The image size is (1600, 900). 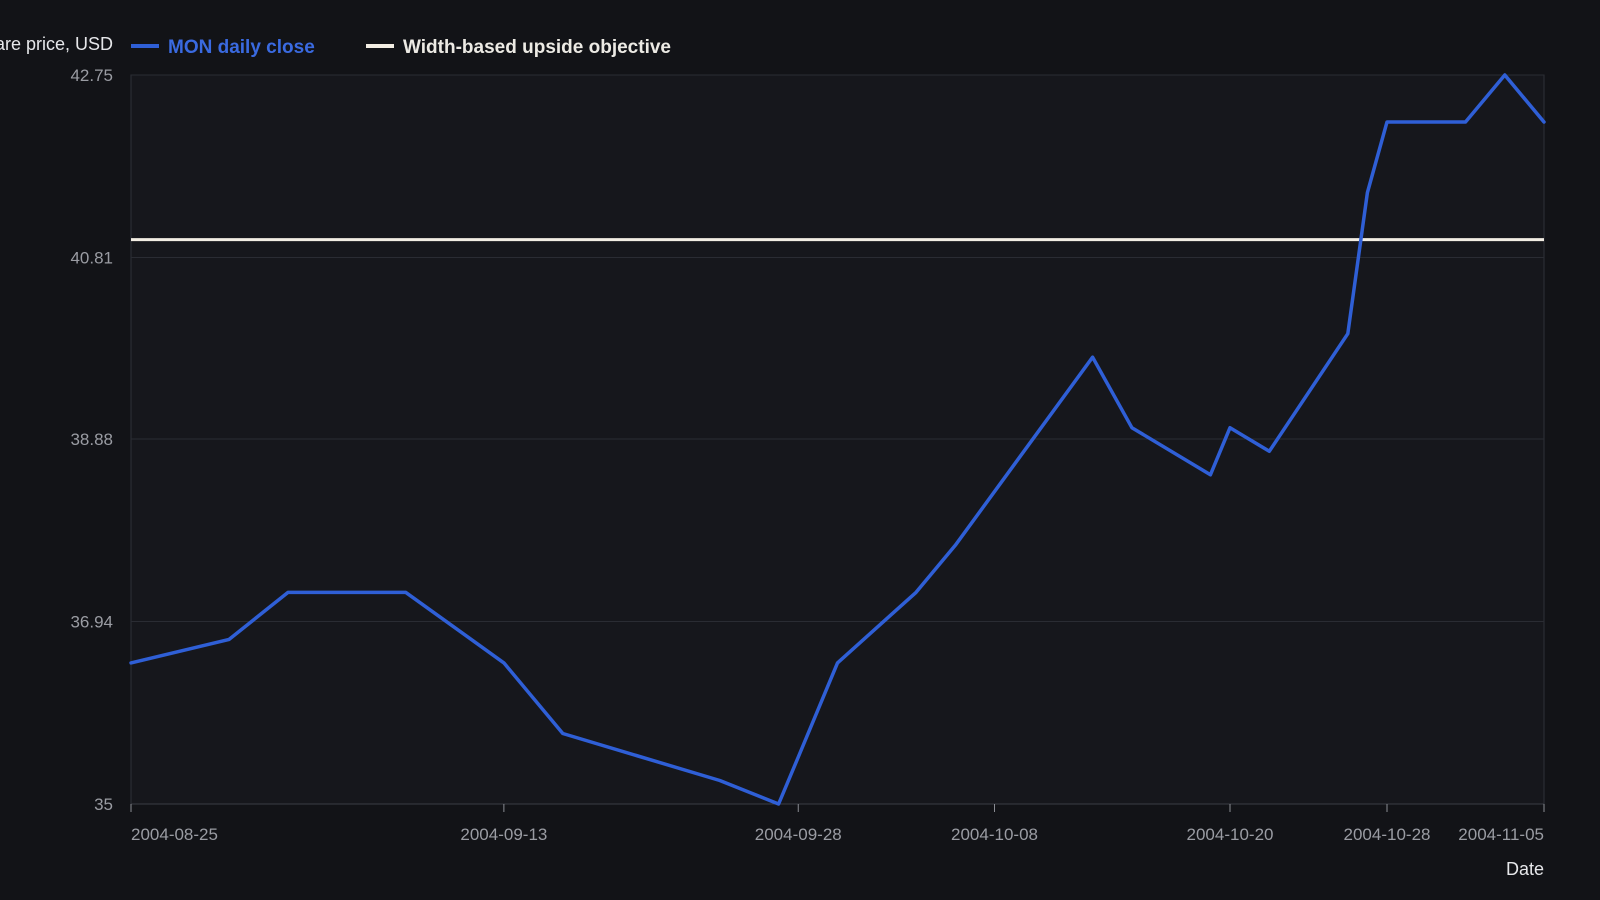 What do you see at coordinates (537, 47) in the screenshot?
I see `legend-label-objective: Width-based upside objective` at bounding box center [537, 47].